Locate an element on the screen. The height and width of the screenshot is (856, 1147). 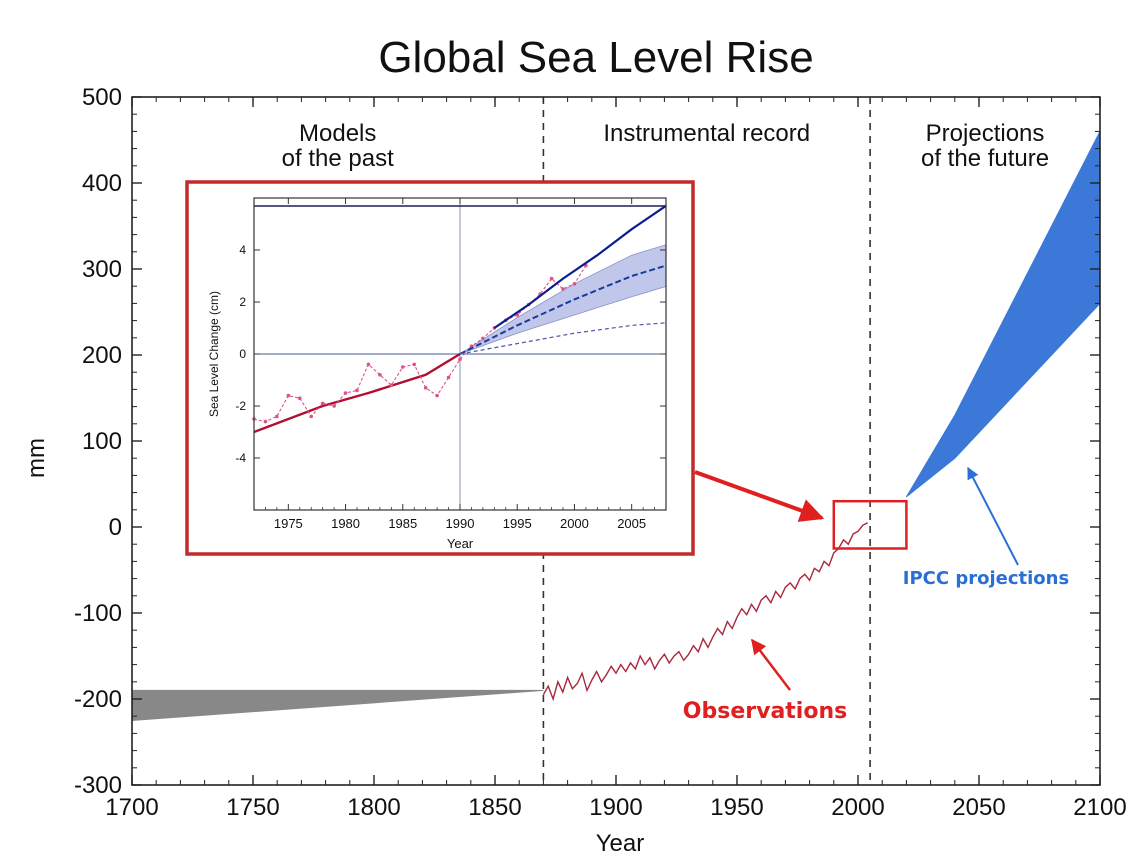
inset-line-projection_low is located at coordinates (563, 338).